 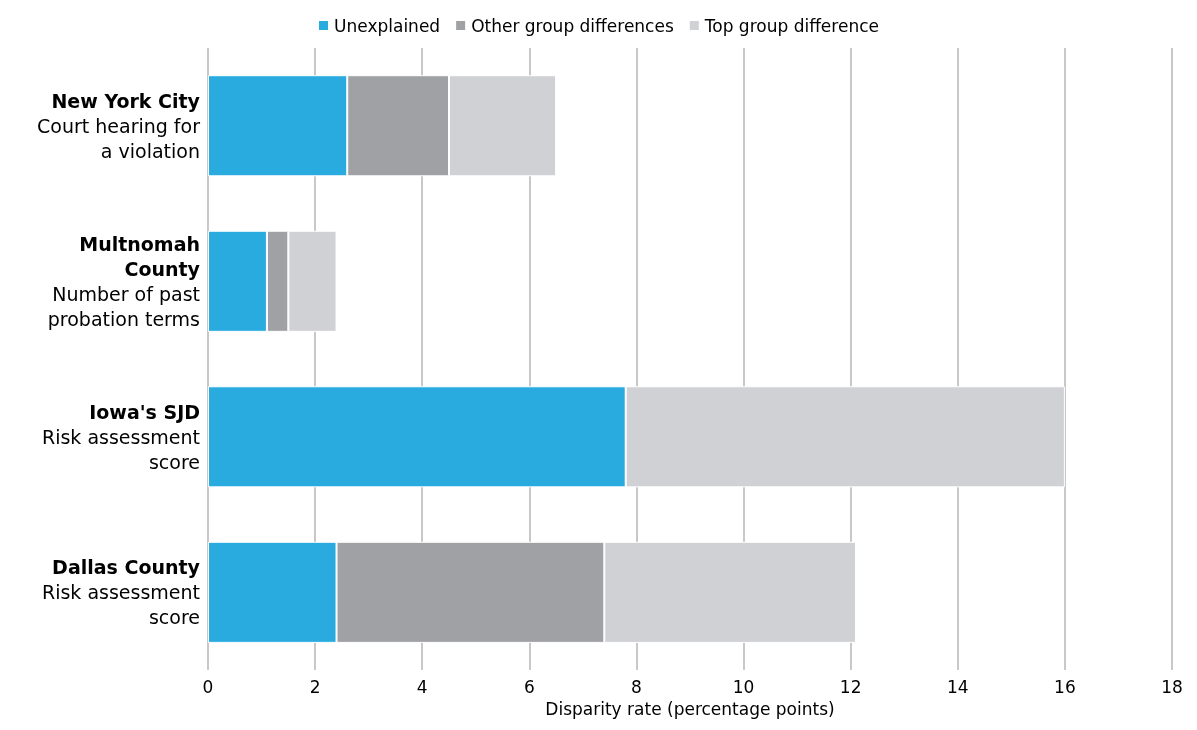 What do you see at coordinates (1065, 686) in the screenshot?
I see `x-tick-label: 16` at bounding box center [1065, 686].